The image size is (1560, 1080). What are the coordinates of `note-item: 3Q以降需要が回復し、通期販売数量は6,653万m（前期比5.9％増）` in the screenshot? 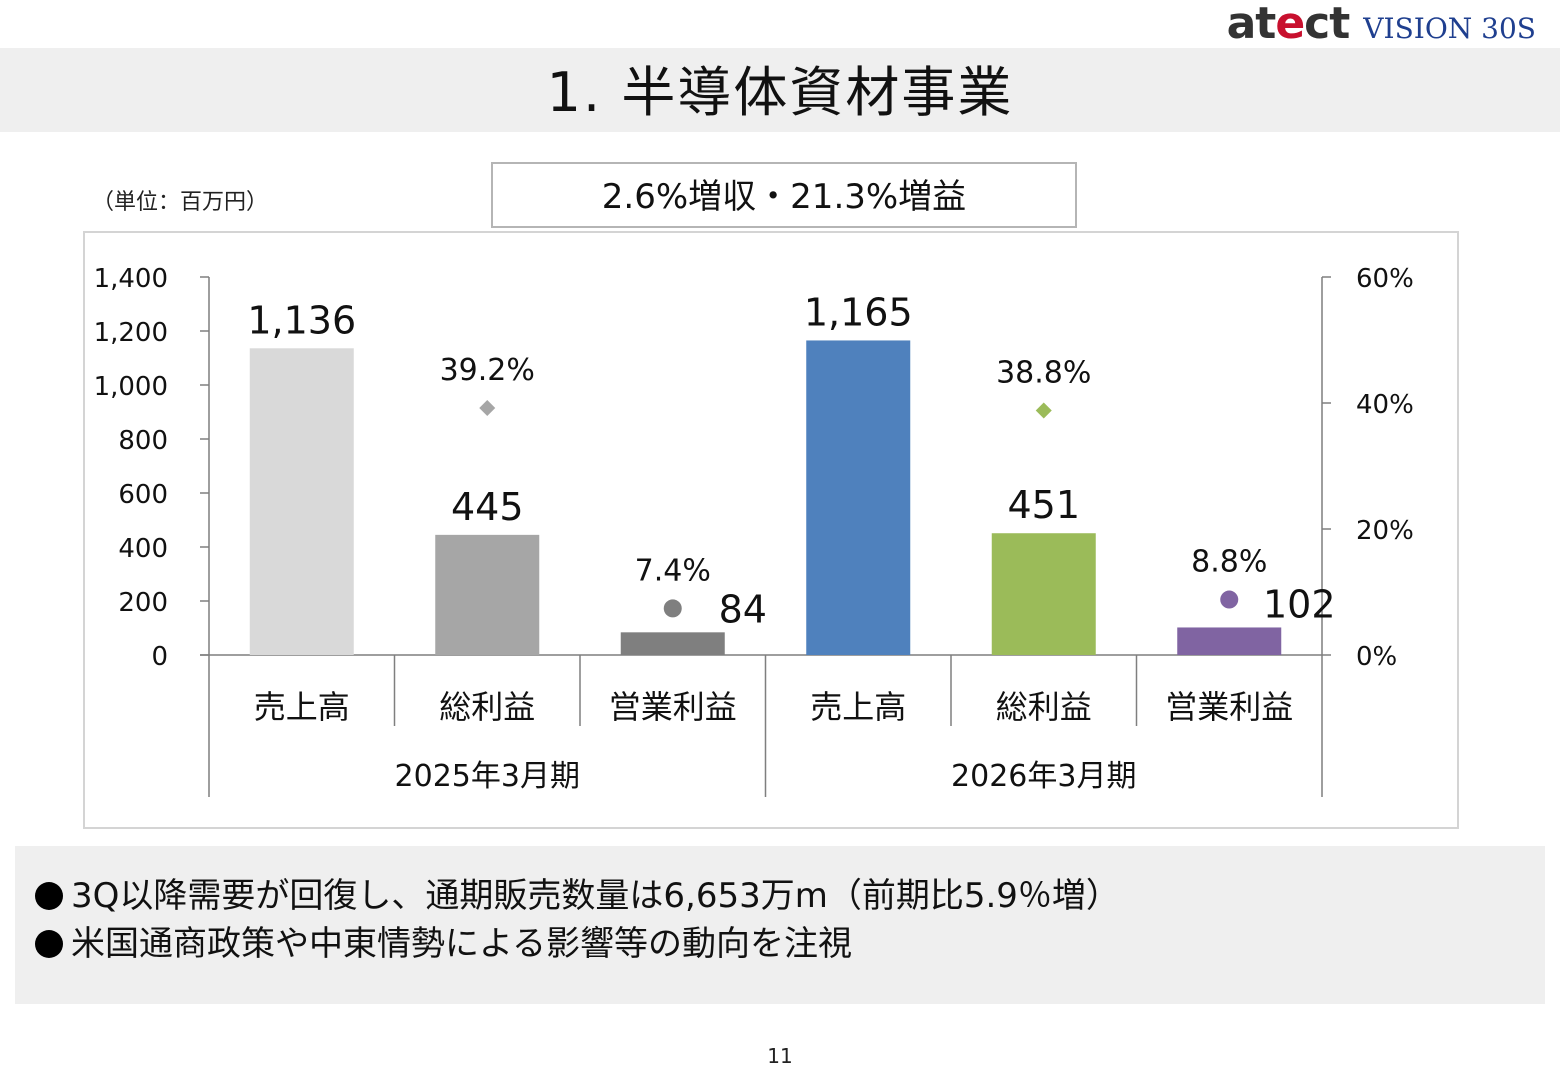 It's located at (790, 896).